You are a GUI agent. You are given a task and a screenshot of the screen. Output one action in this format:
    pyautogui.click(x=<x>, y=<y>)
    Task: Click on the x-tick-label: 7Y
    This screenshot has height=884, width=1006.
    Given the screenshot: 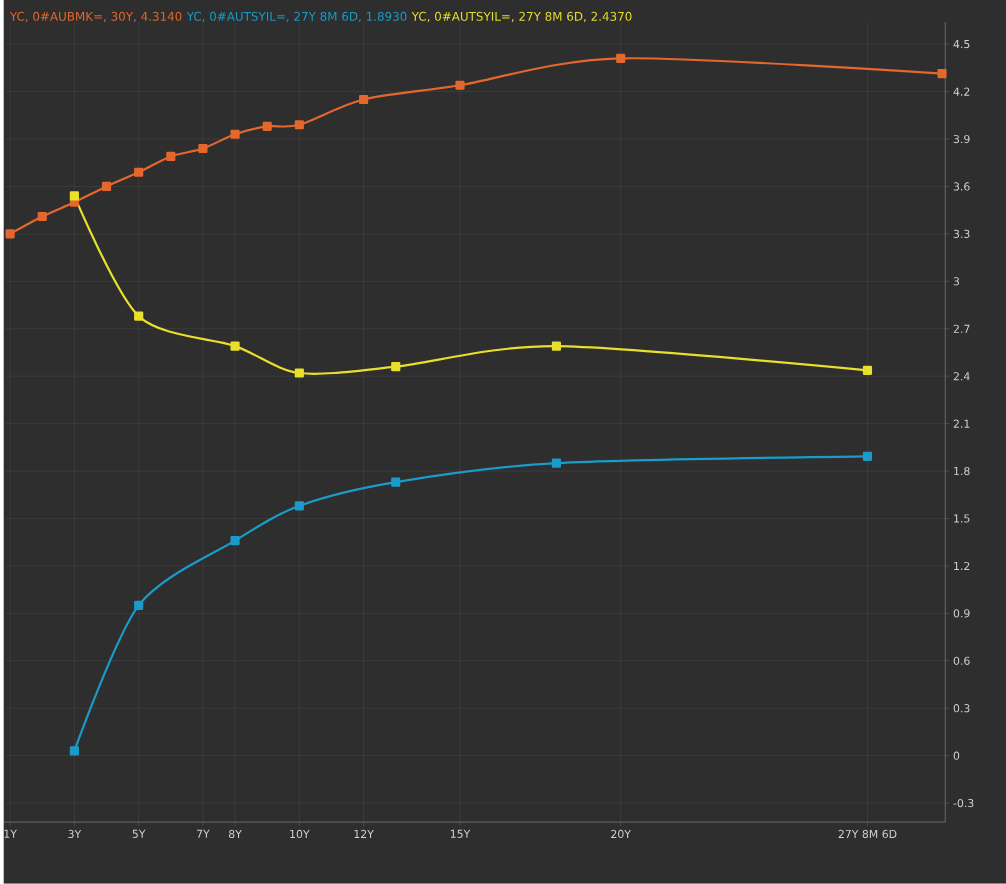 What is the action you would take?
    pyautogui.click(x=203, y=833)
    